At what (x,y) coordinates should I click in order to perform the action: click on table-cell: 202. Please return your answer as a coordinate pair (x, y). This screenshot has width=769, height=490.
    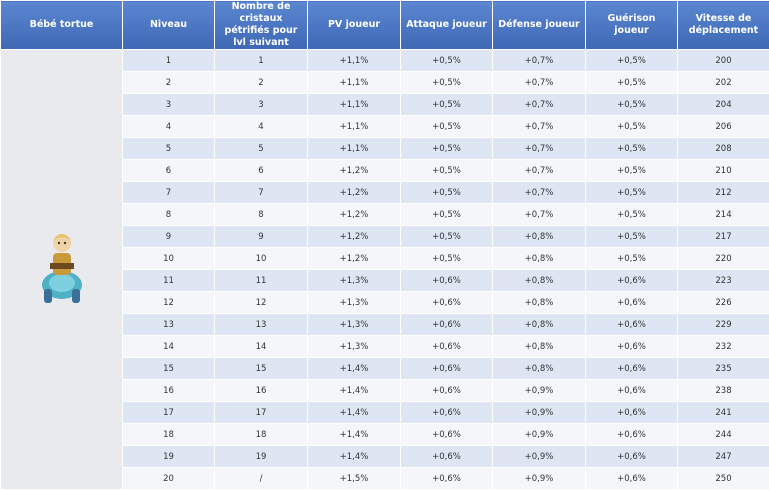
    Looking at the image, I should click on (723, 83).